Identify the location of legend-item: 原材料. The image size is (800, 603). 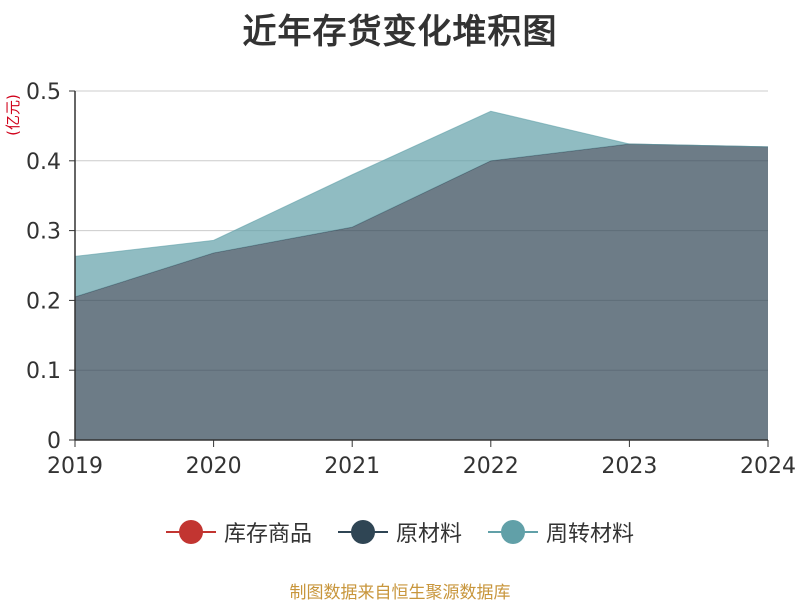
(399, 532).